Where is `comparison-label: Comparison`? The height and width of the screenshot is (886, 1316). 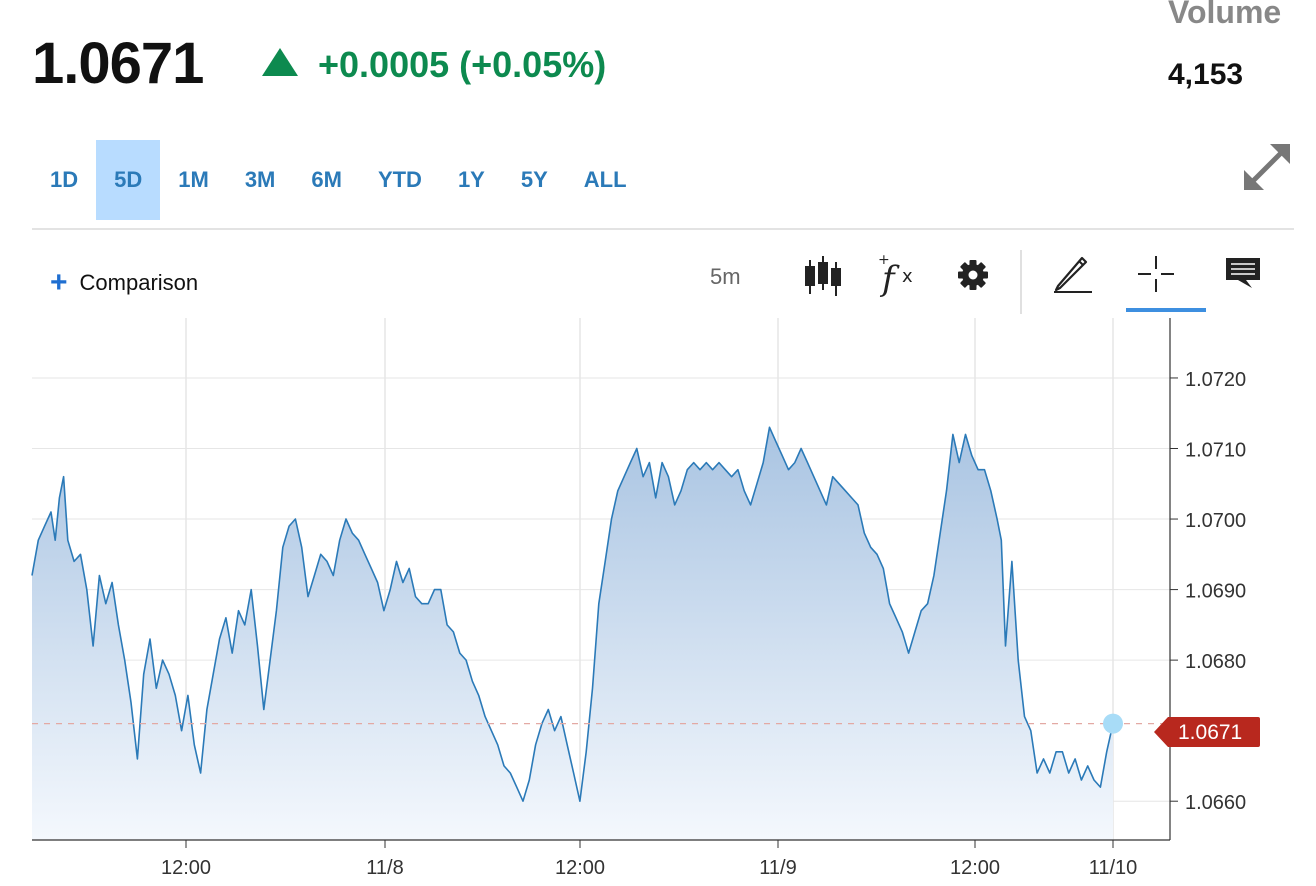
comparison-label: Comparison is located at coordinates (139, 282).